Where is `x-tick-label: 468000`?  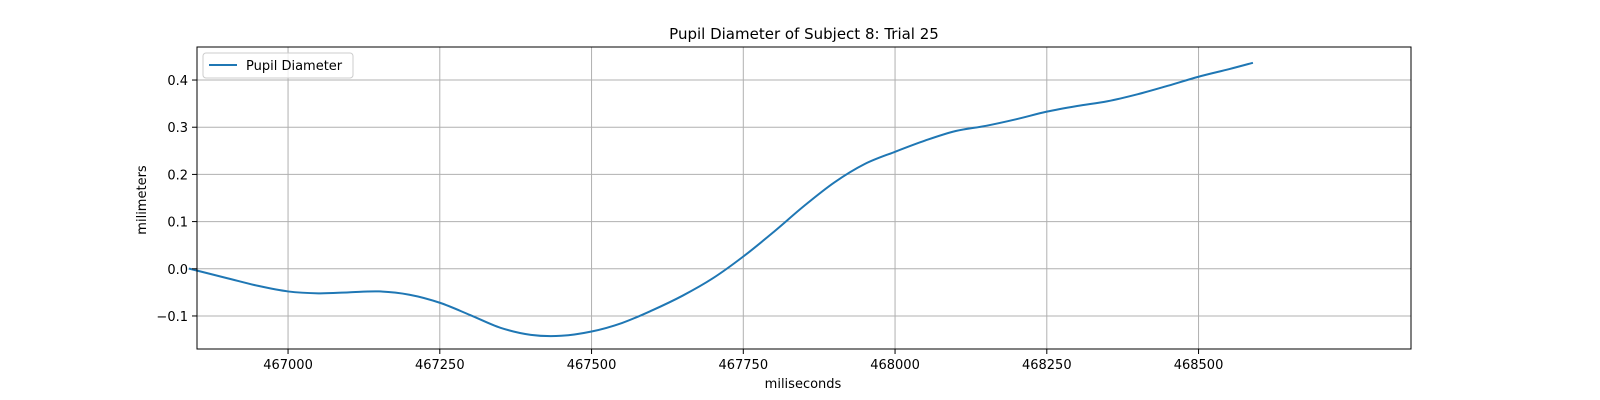
x-tick-label: 468000 is located at coordinates (895, 365).